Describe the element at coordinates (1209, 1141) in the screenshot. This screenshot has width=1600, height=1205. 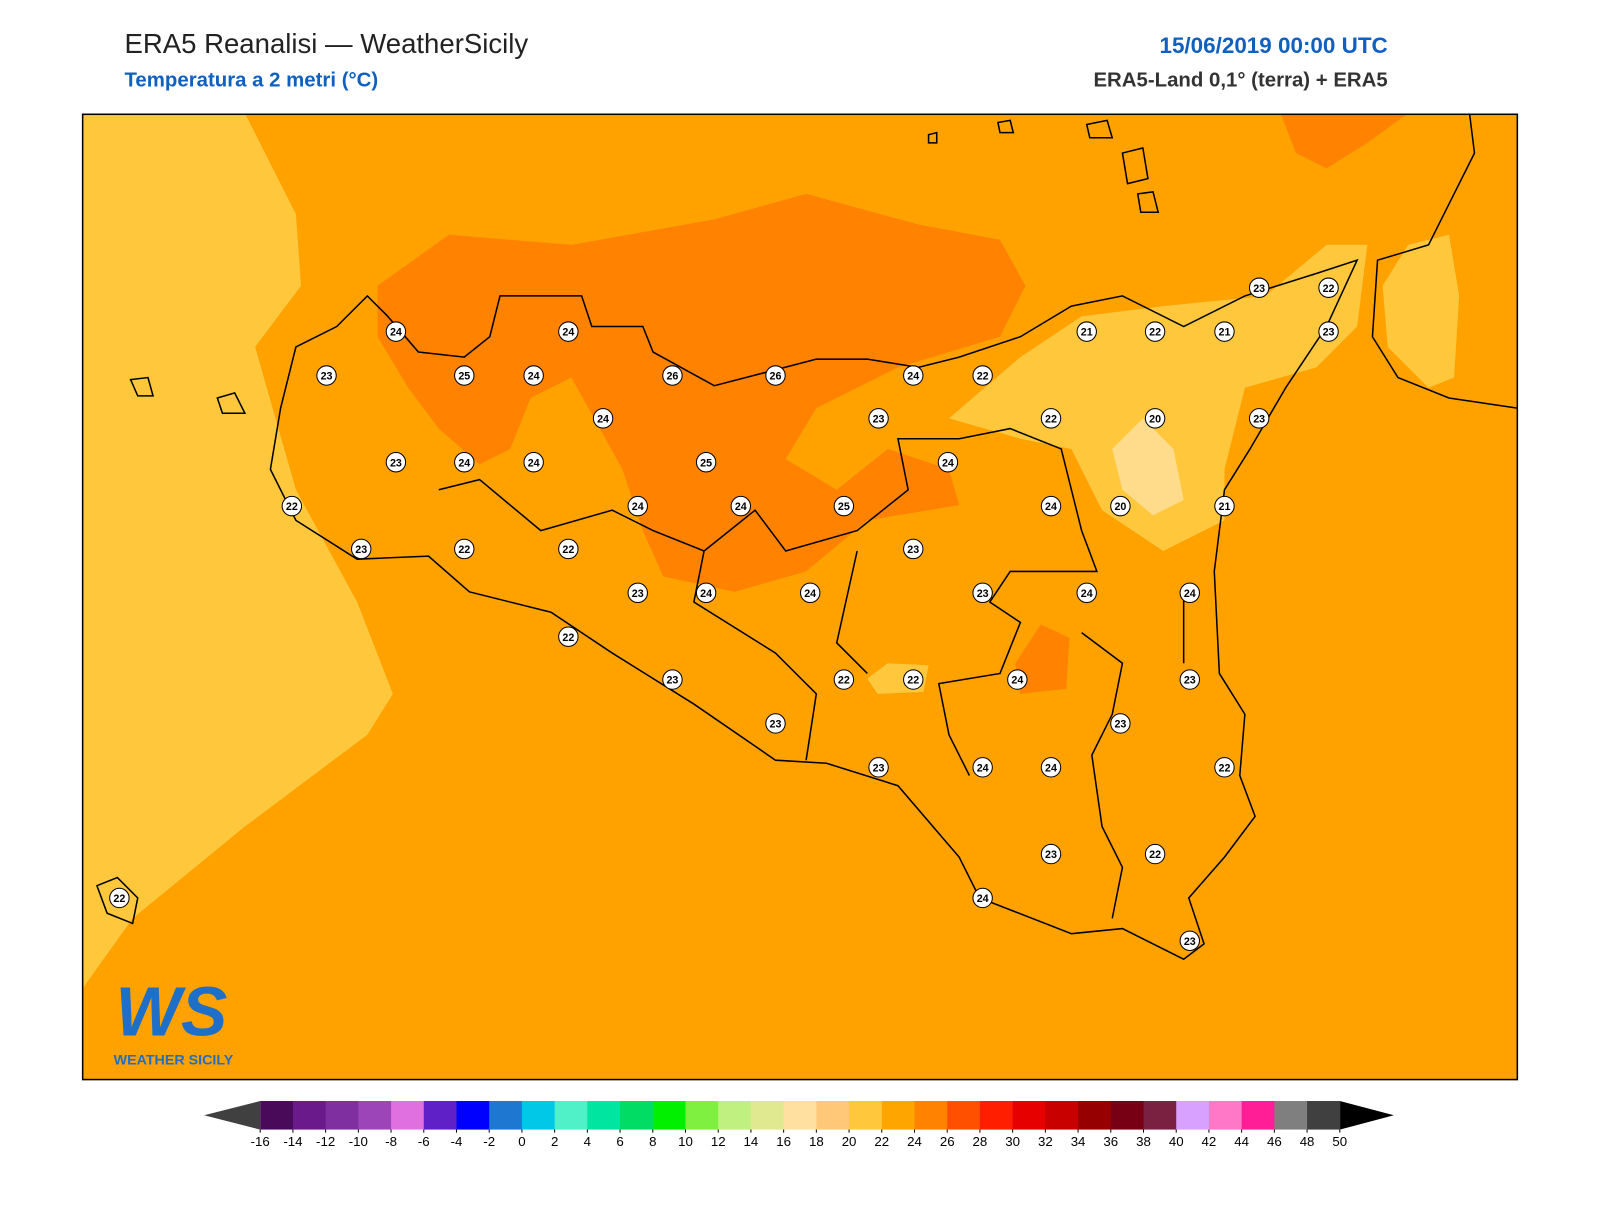
I see `colorbar-label: 42` at that location.